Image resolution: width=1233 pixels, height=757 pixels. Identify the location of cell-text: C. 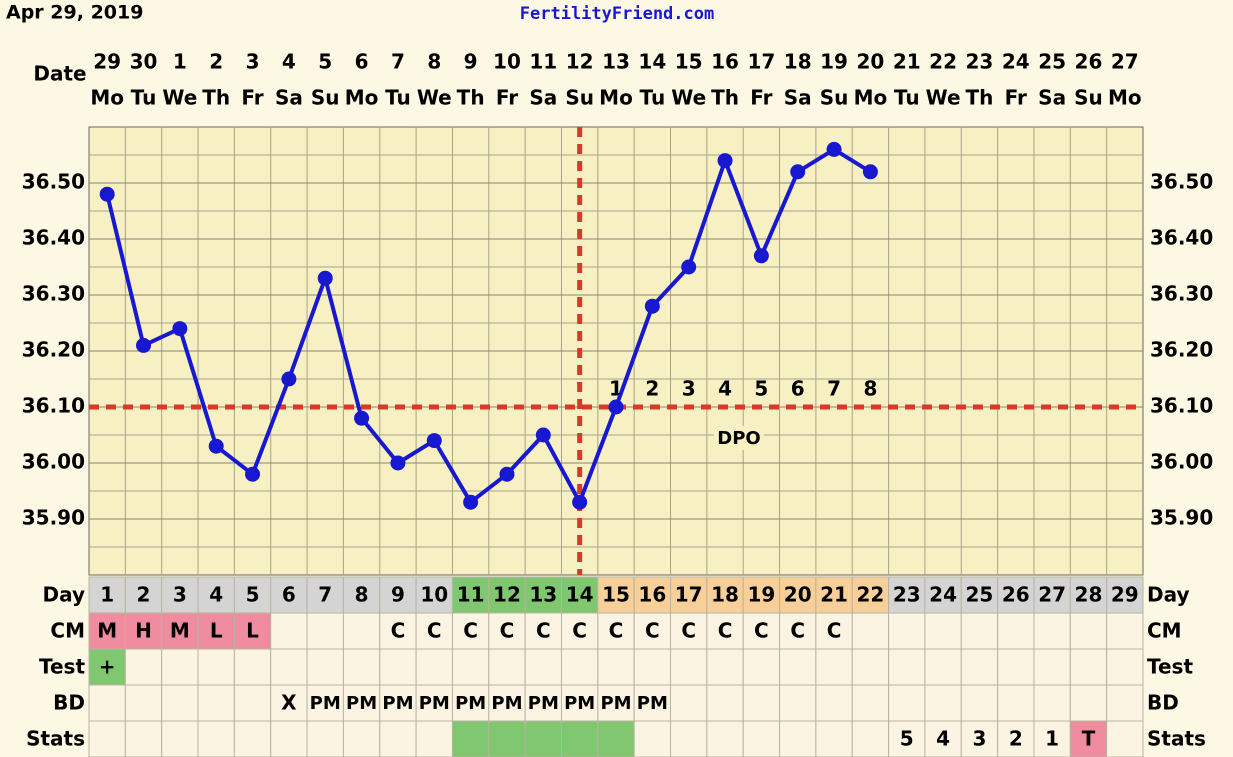
(434, 631).